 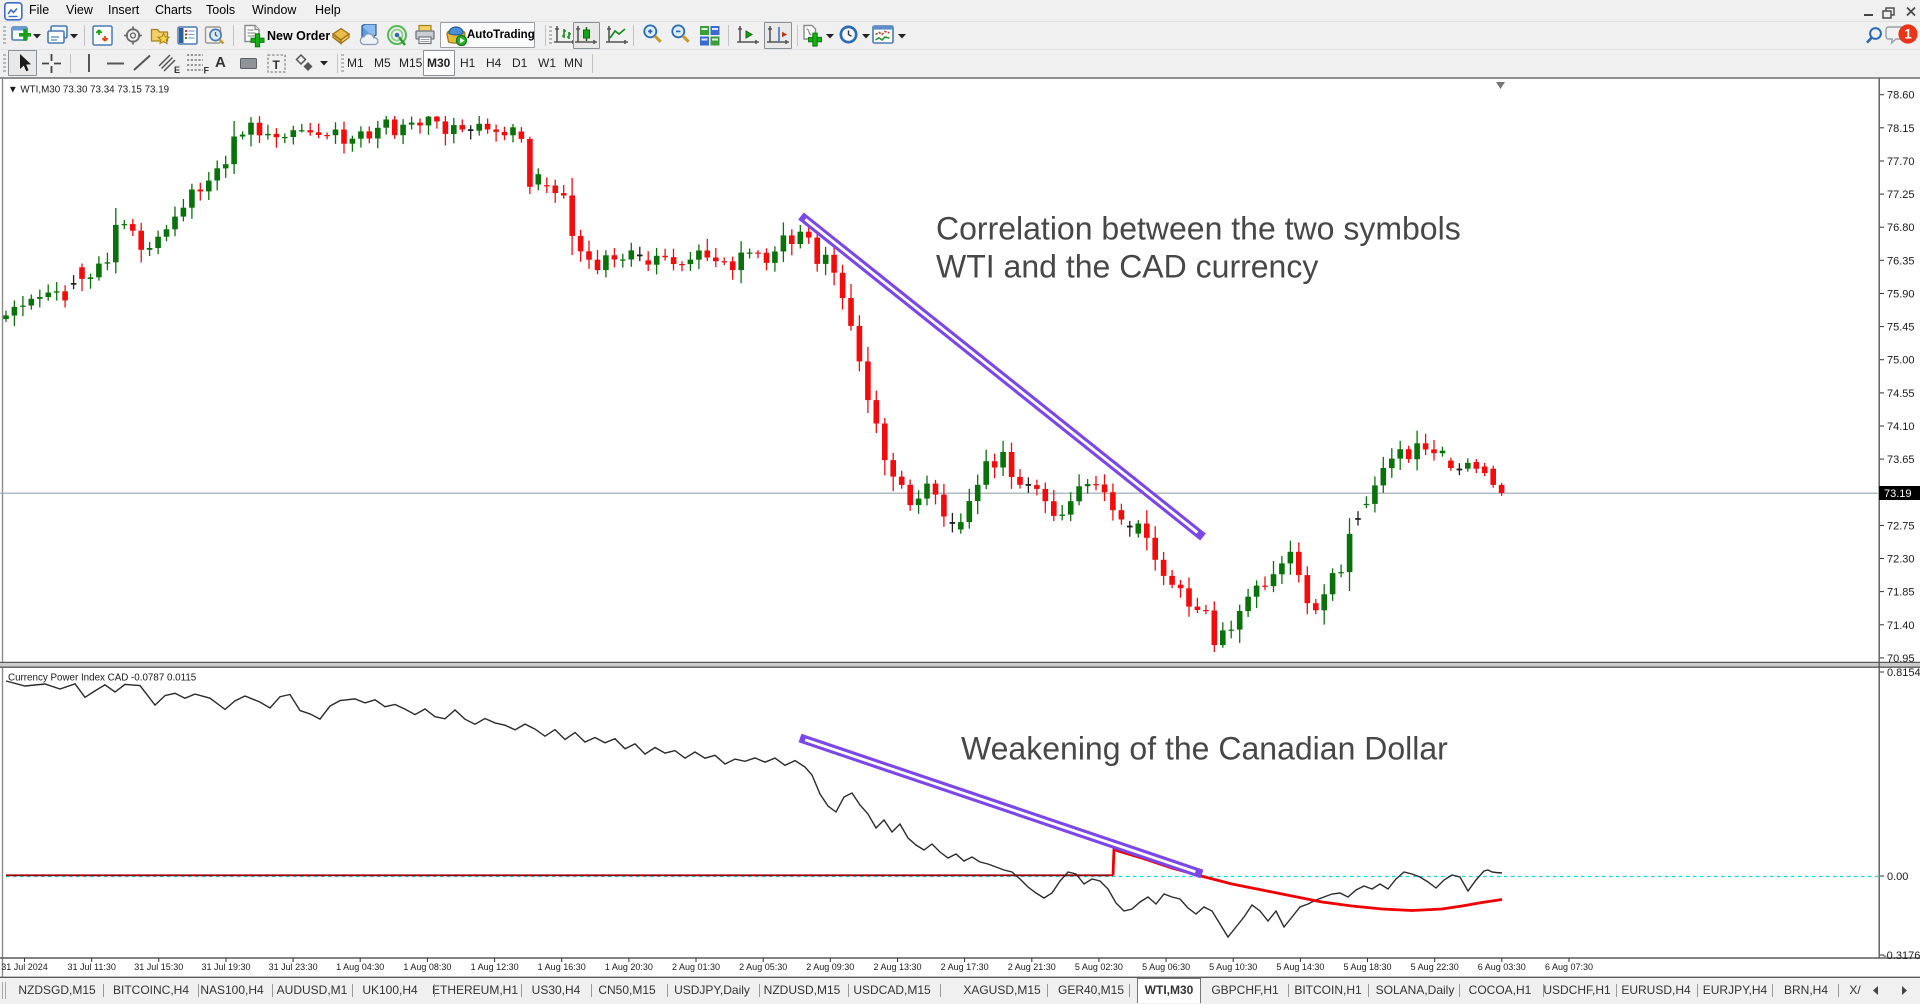 What do you see at coordinates (207, 71) in the screenshot?
I see `svg-text: F` at bounding box center [207, 71].